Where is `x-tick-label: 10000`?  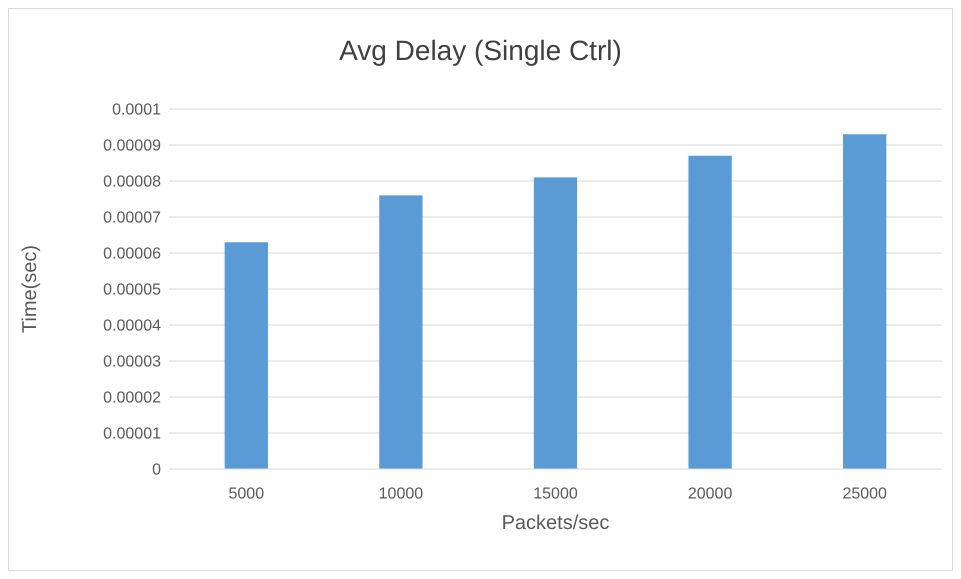
x-tick-label: 10000 is located at coordinates (401, 493).